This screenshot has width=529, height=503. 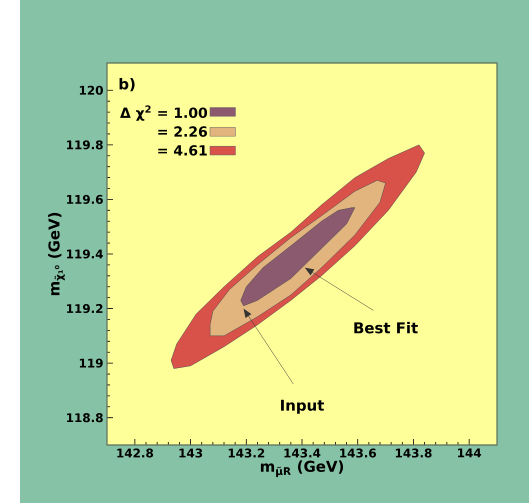 I want to click on legend-label: = 2.26, so click(x=182, y=131).